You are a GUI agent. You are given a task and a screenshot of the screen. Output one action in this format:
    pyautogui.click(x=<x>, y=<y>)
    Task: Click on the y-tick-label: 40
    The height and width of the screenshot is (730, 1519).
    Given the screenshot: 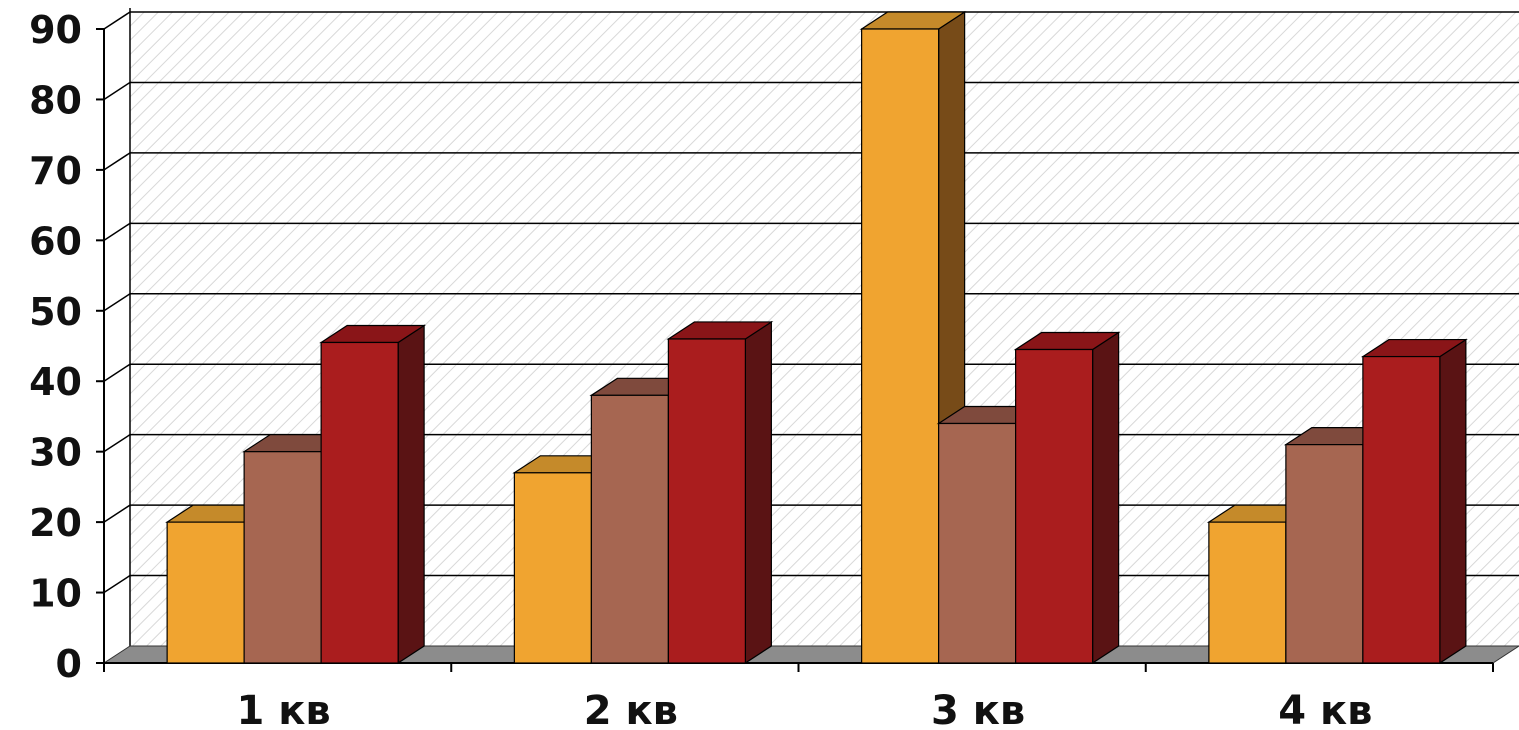 What is the action you would take?
    pyautogui.click(x=55, y=382)
    